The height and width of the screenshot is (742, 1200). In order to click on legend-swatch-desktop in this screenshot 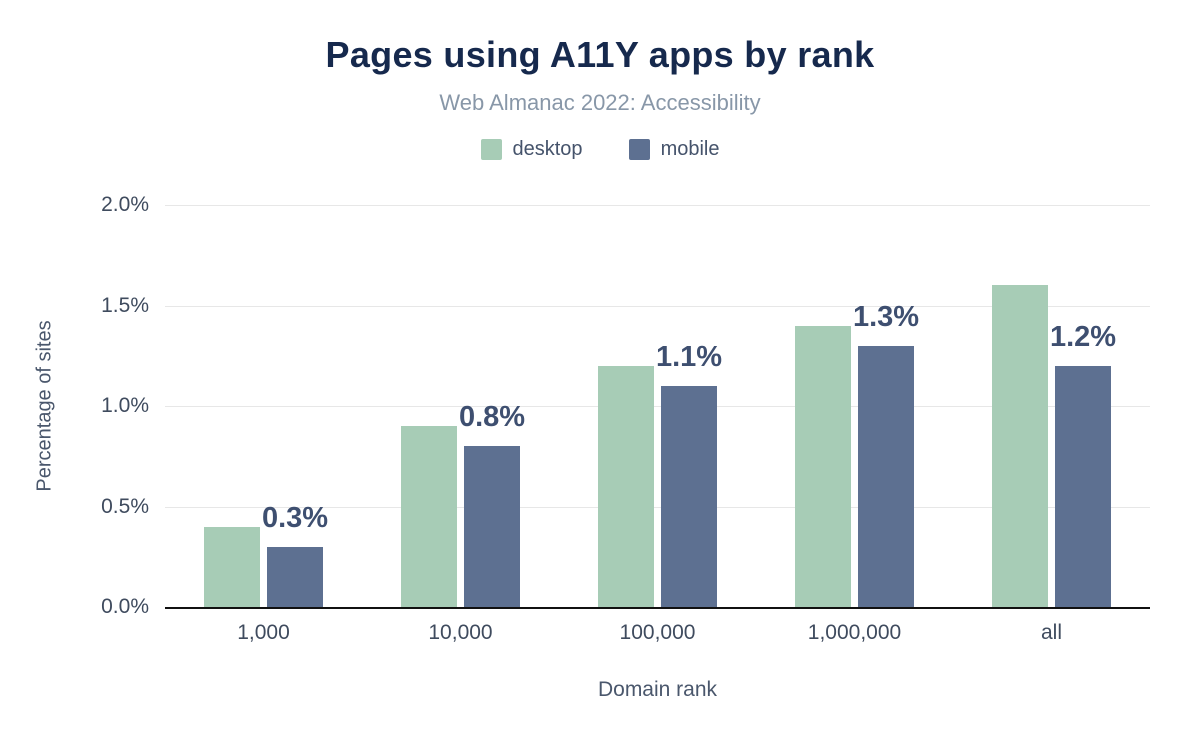, I will do `click(491, 149)`.